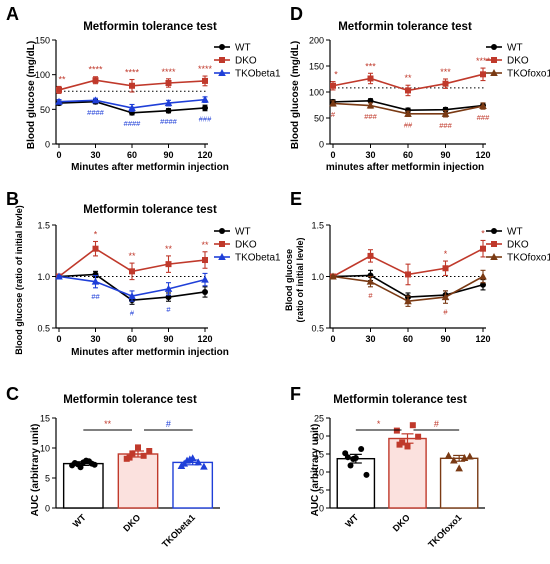 The image size is (550, 564). What do you see at coordinates (407, 473) in the screenshot?
I see `bar-dko` at bounding box center [407, 473].